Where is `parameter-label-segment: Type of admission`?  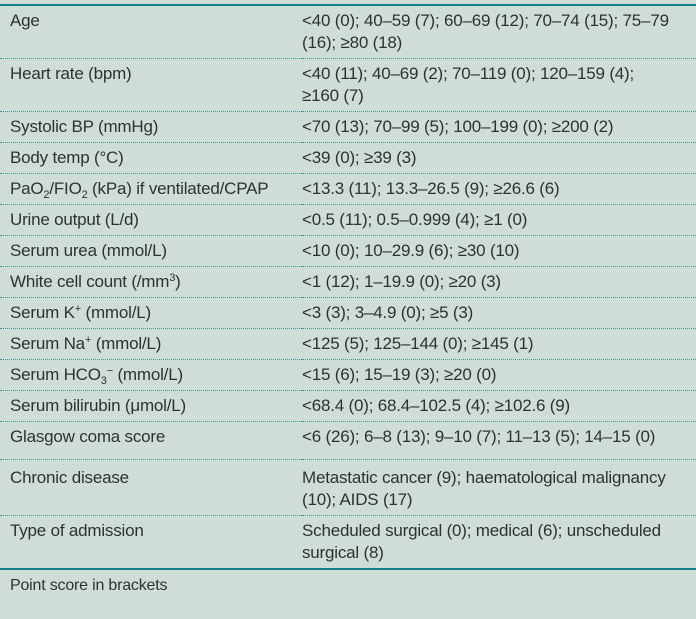
parameter-label-segment: Type of admission is located at coordinates (77, 530).